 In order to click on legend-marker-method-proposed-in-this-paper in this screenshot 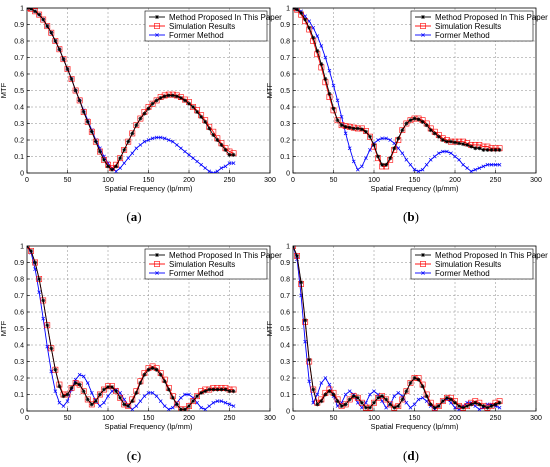, I will do `click(423, 17)`.